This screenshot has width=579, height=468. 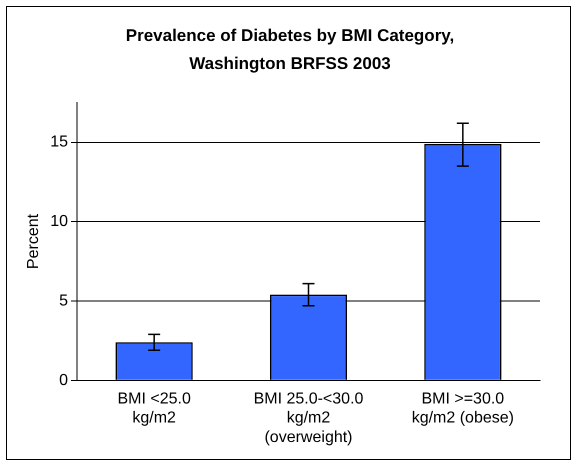 What do you see at coordinates (154, 408) in the screenshot?
I see `x-tick-label: BMI <25.0 kg/m2` at bounding box center [154, 408].